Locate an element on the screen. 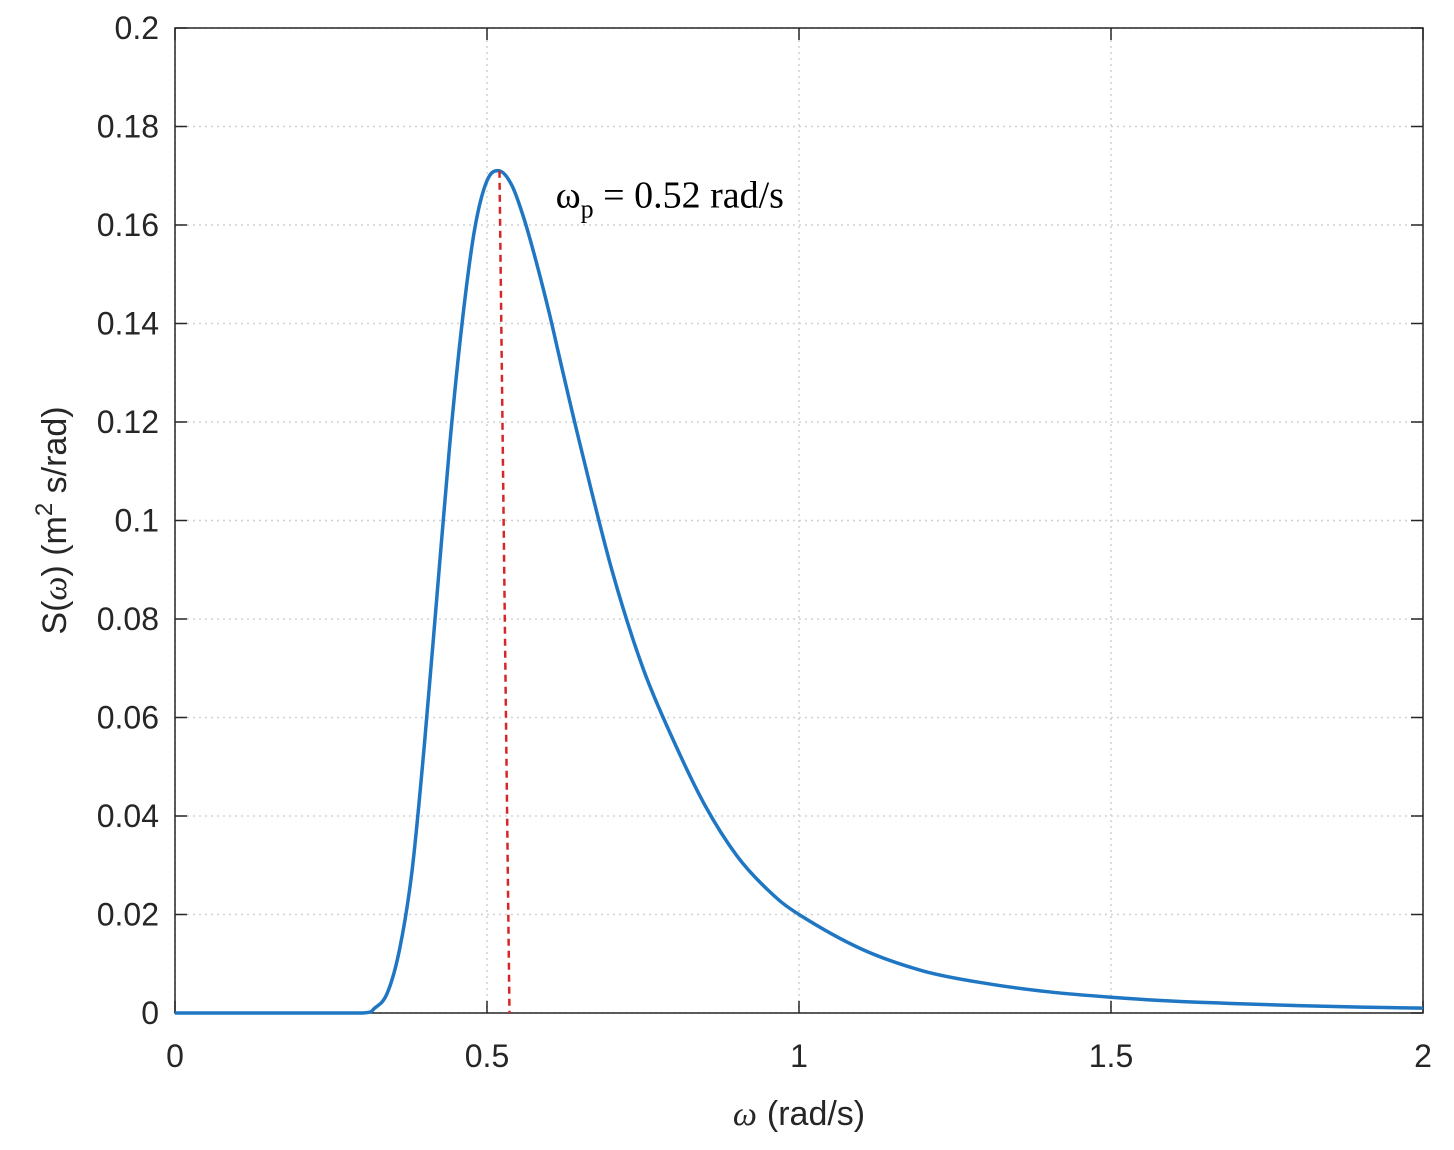  y-tick-label: 0.14 is located at coordinates (128, 324).